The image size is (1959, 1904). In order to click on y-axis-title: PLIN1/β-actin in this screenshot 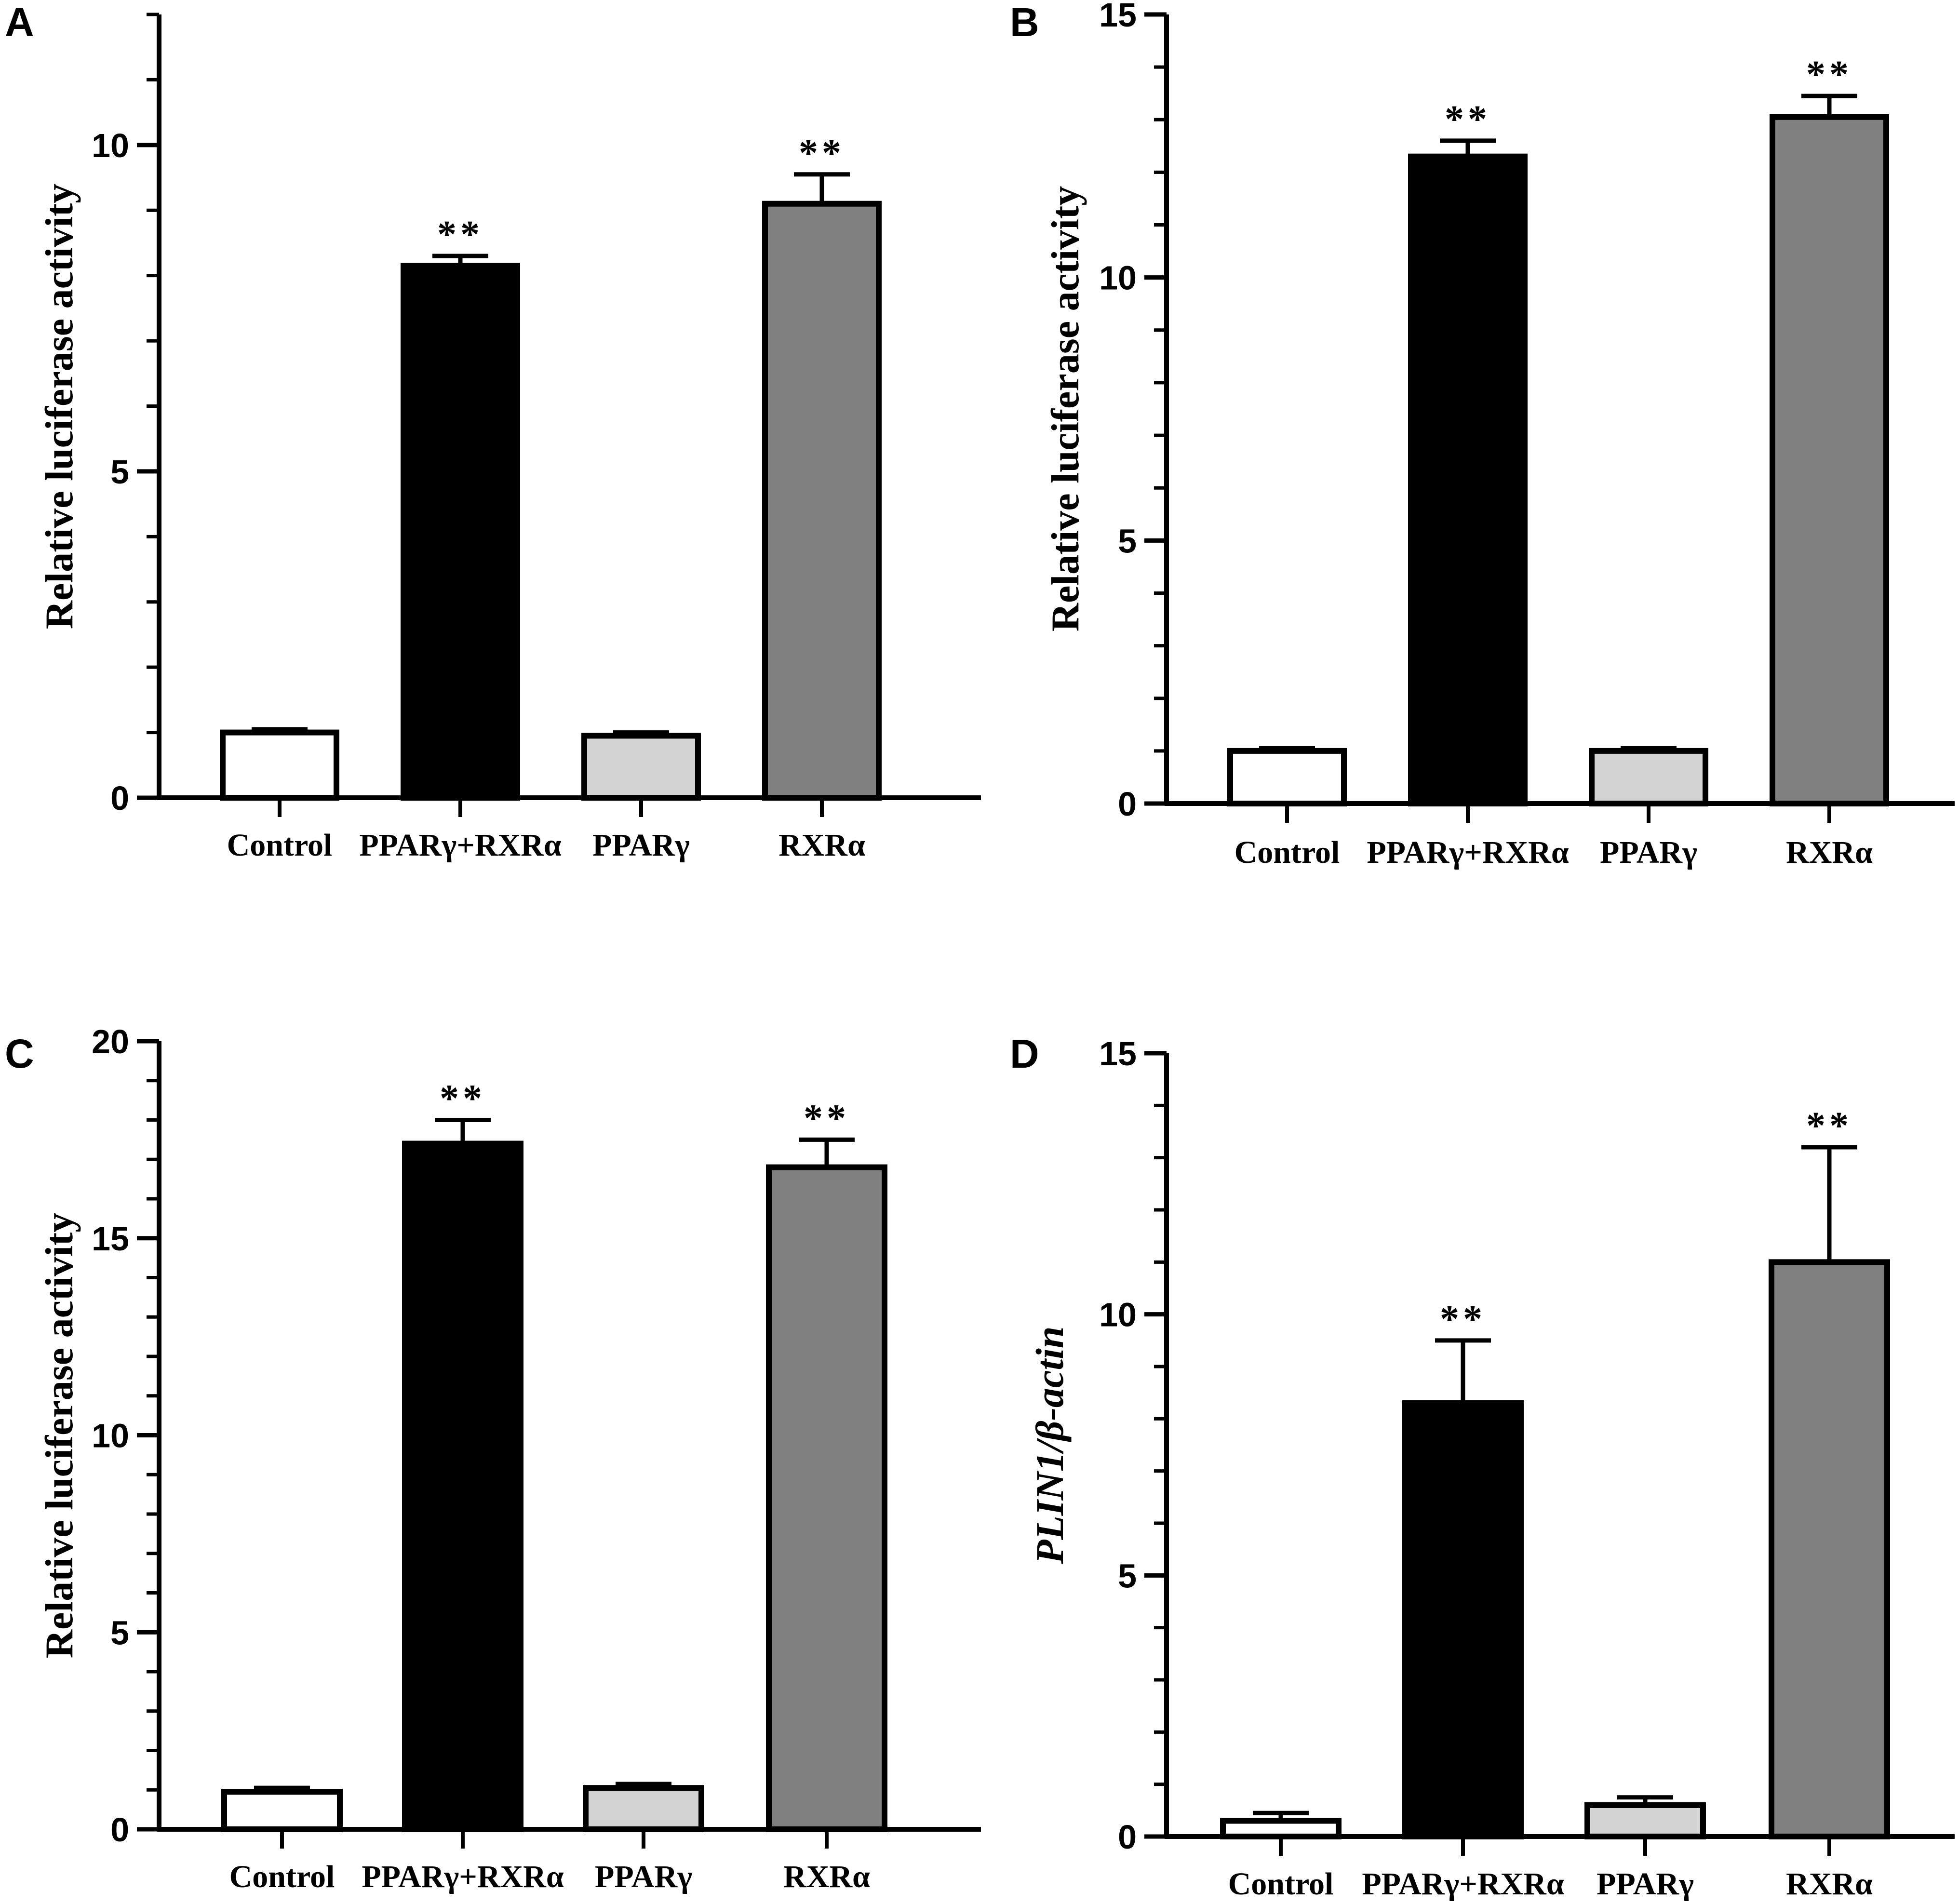, I will do `click(1050, 1446)`.